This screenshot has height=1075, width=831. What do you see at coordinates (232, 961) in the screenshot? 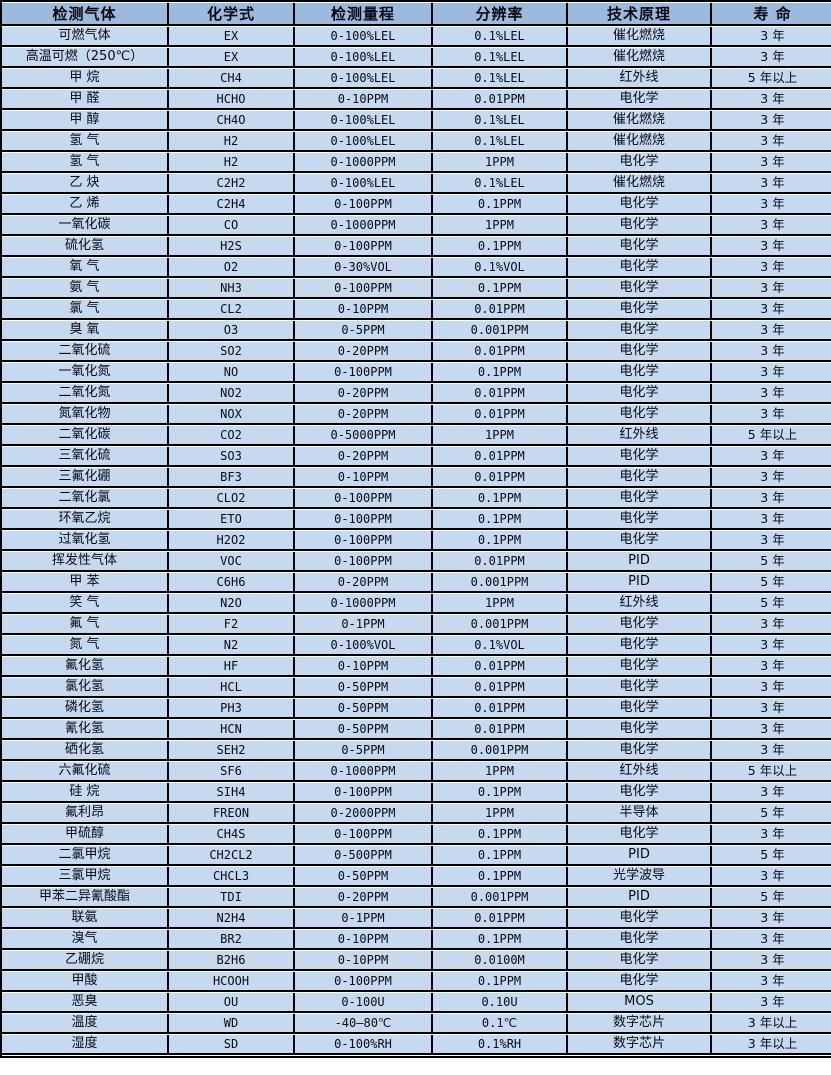
I see `cell-formula: B2H6` at bounding box center [232, 961].